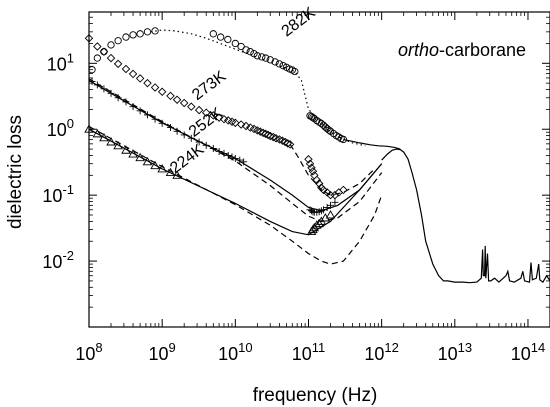 This screenshot has height=407, width=550. I want to click on y-tick-exp: 1, so click(70, 57).